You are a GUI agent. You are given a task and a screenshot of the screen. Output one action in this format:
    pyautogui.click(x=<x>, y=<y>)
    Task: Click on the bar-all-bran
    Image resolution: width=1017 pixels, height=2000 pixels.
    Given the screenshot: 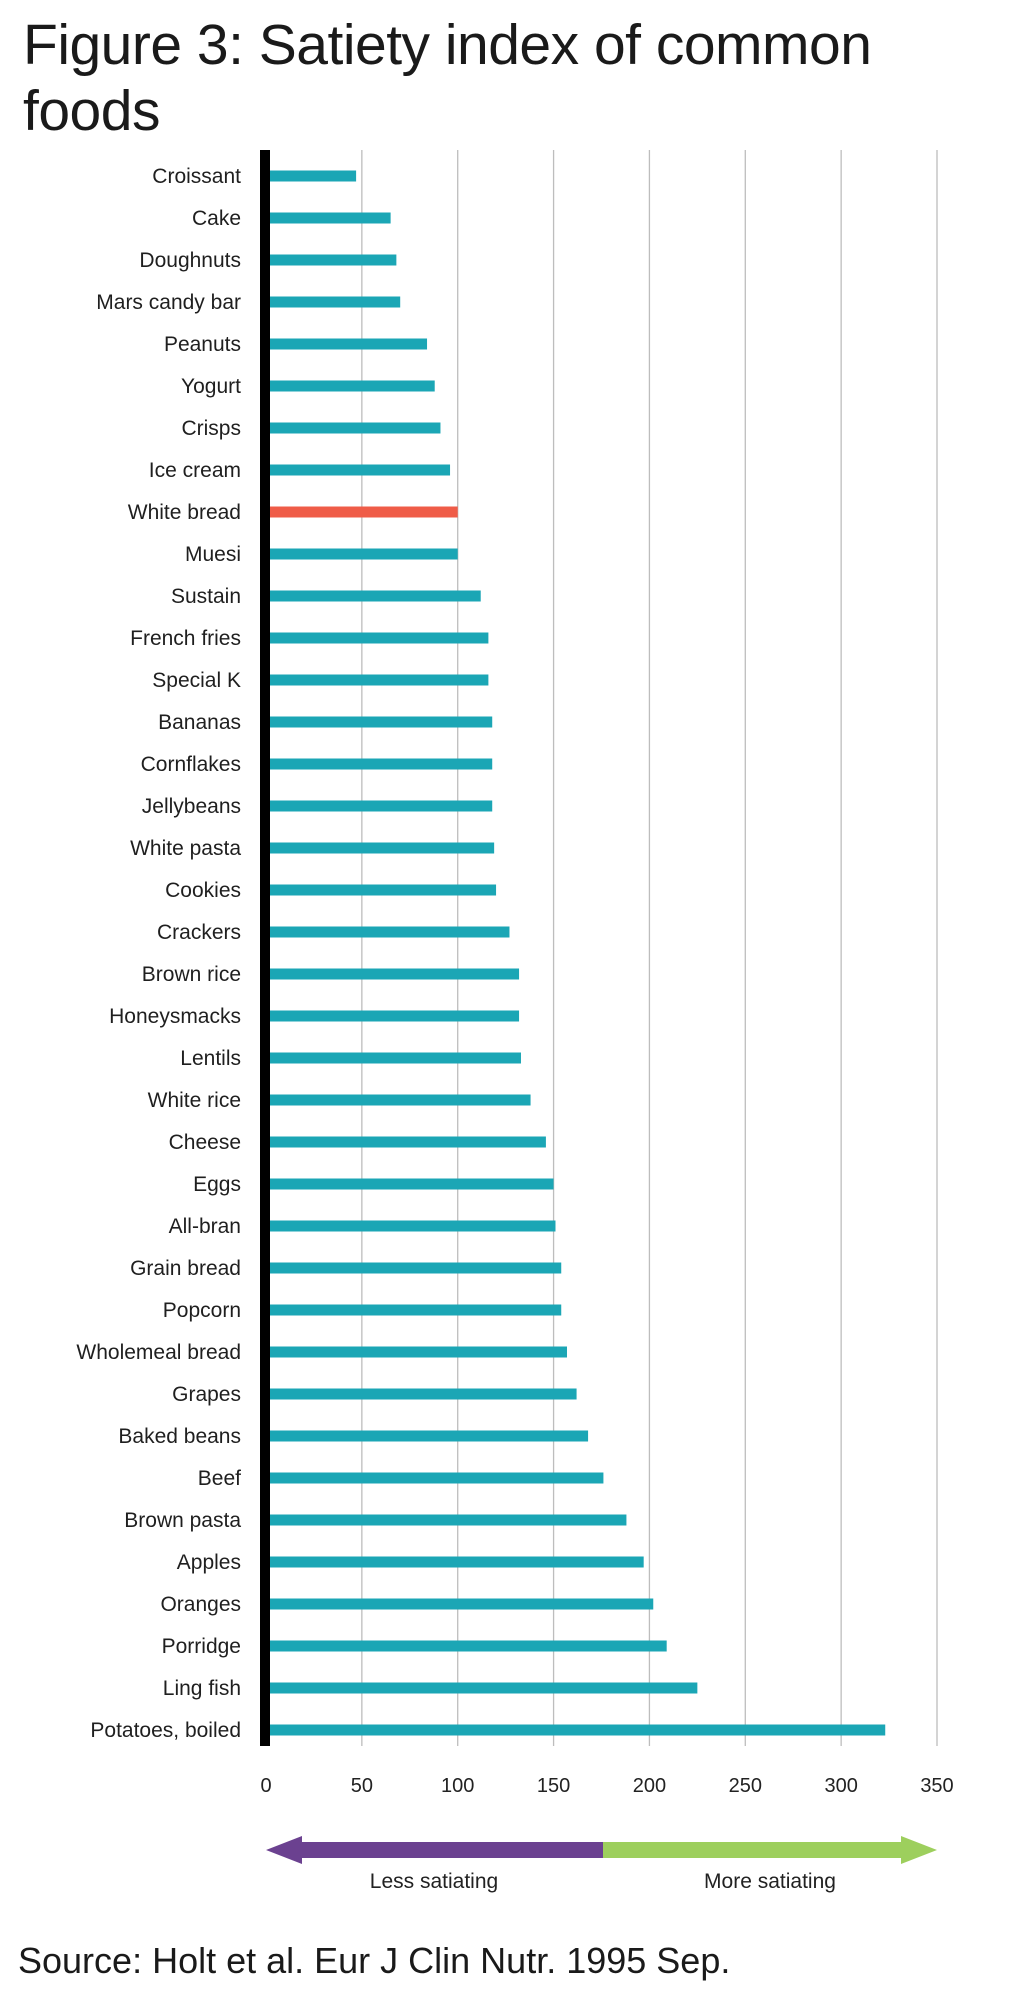 What is the action you would take?
    pyautogui.click(x=411, y=1226)
    